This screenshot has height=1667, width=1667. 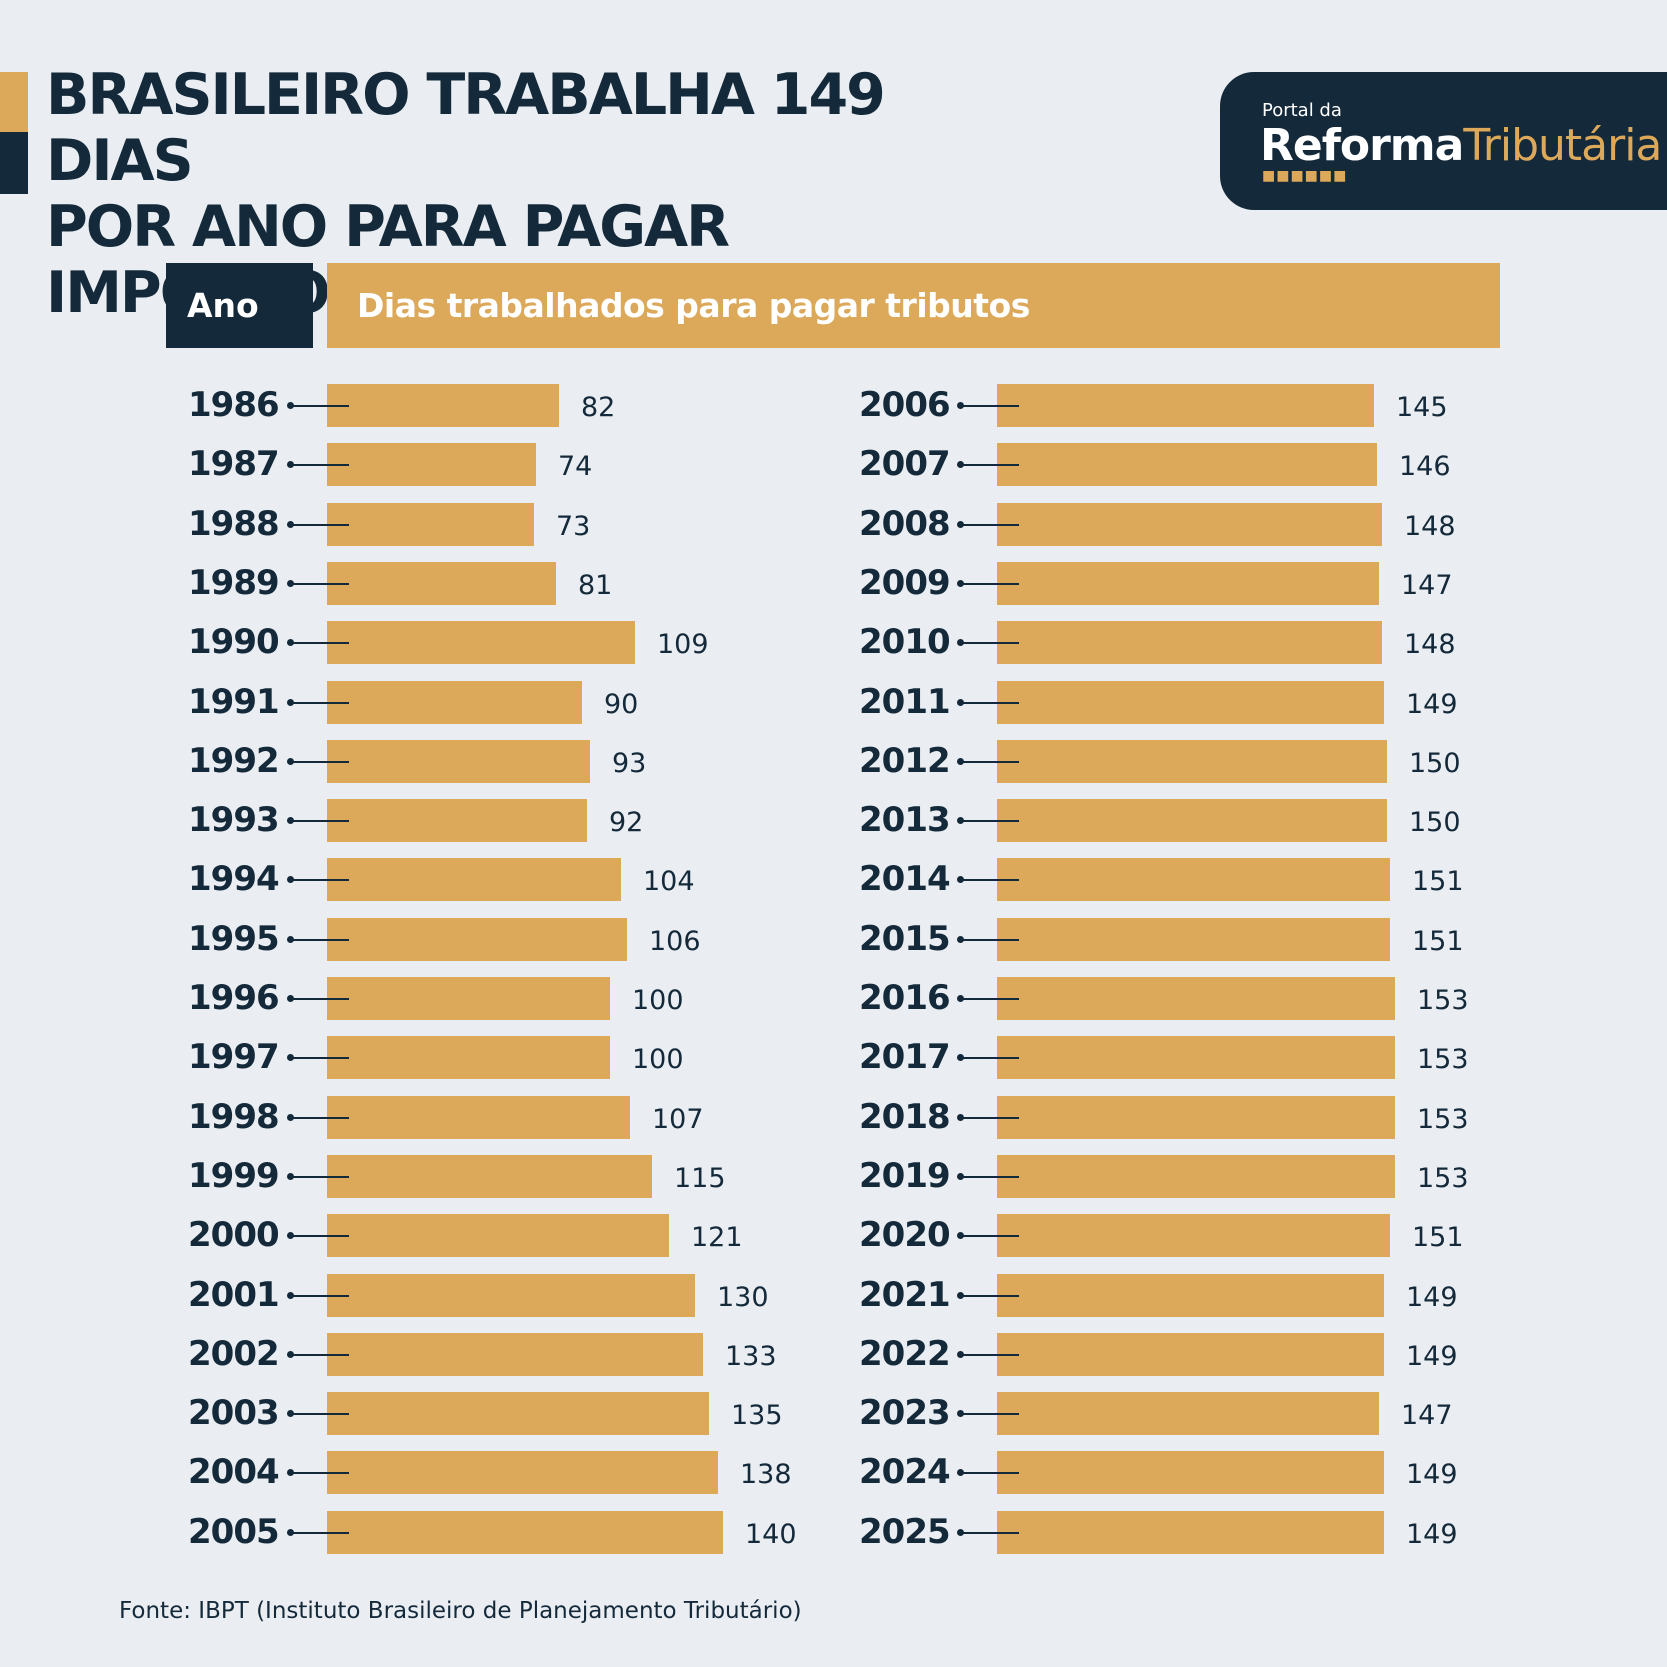 What do you see at coordinates (905, 1057) in the screenshot?
I see `year-label: 2017` at bounding box center [905, 1057].